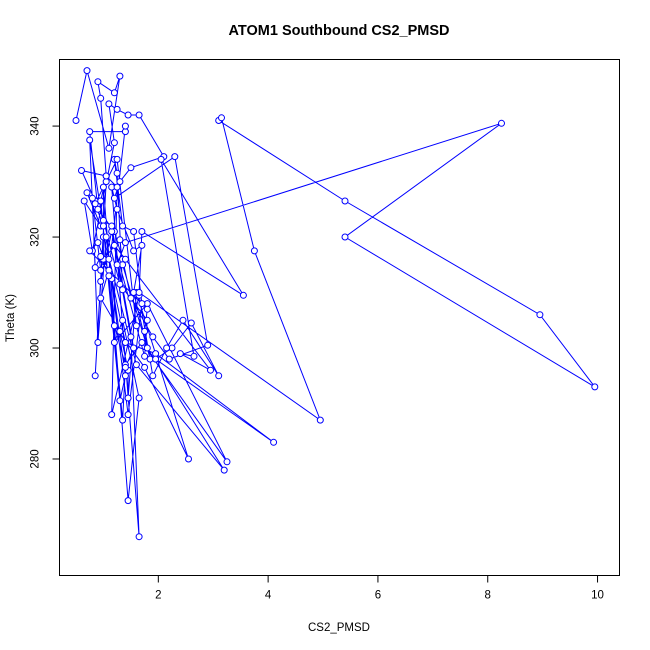  What do you see at coordinates (268, 596) in the screenshot?
I see `x-tick-label: 4` at bounding box center [268, 596].